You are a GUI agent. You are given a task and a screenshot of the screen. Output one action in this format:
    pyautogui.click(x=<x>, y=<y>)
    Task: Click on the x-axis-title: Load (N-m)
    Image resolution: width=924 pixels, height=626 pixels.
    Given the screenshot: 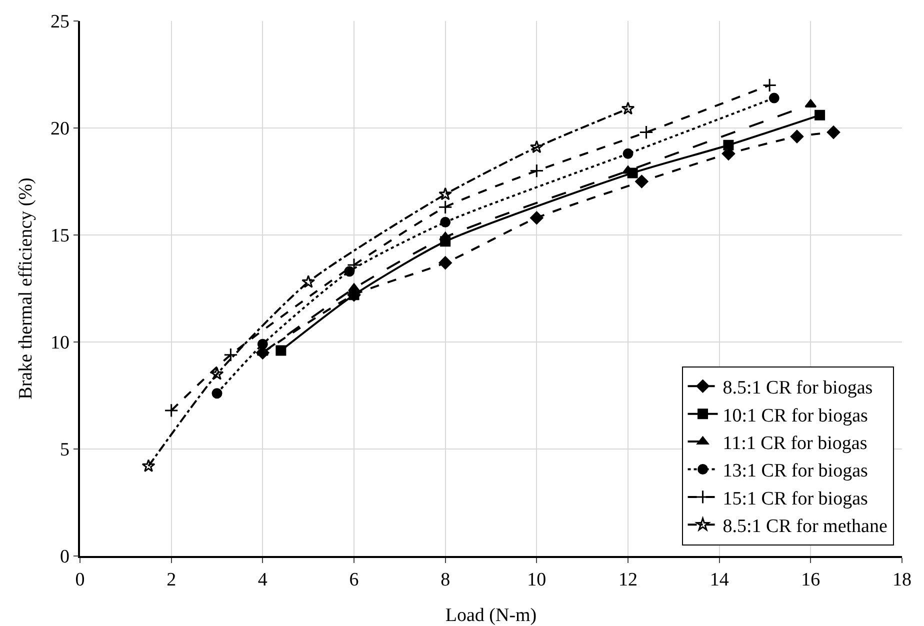 What is the action you would take?
    pyautogui.click(x=491, y=615)
    